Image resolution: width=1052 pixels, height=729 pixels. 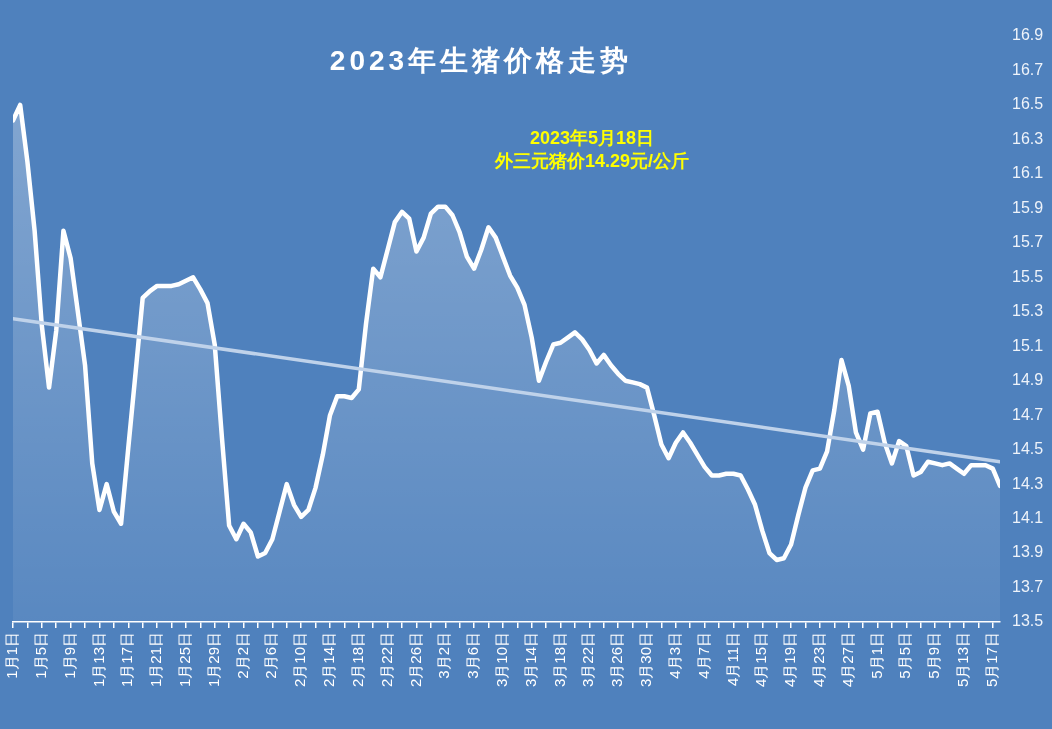 What do you see at coordinates (1028, 242) in the screenshot?
I see `y-tick-label: 15.7` at bounding box center [1028, 242].